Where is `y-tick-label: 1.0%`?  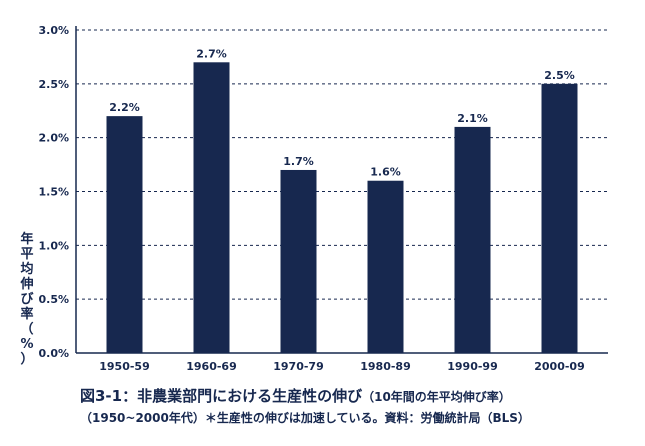 y-tick-label: 1.0% is located at coordinates (53, 245).